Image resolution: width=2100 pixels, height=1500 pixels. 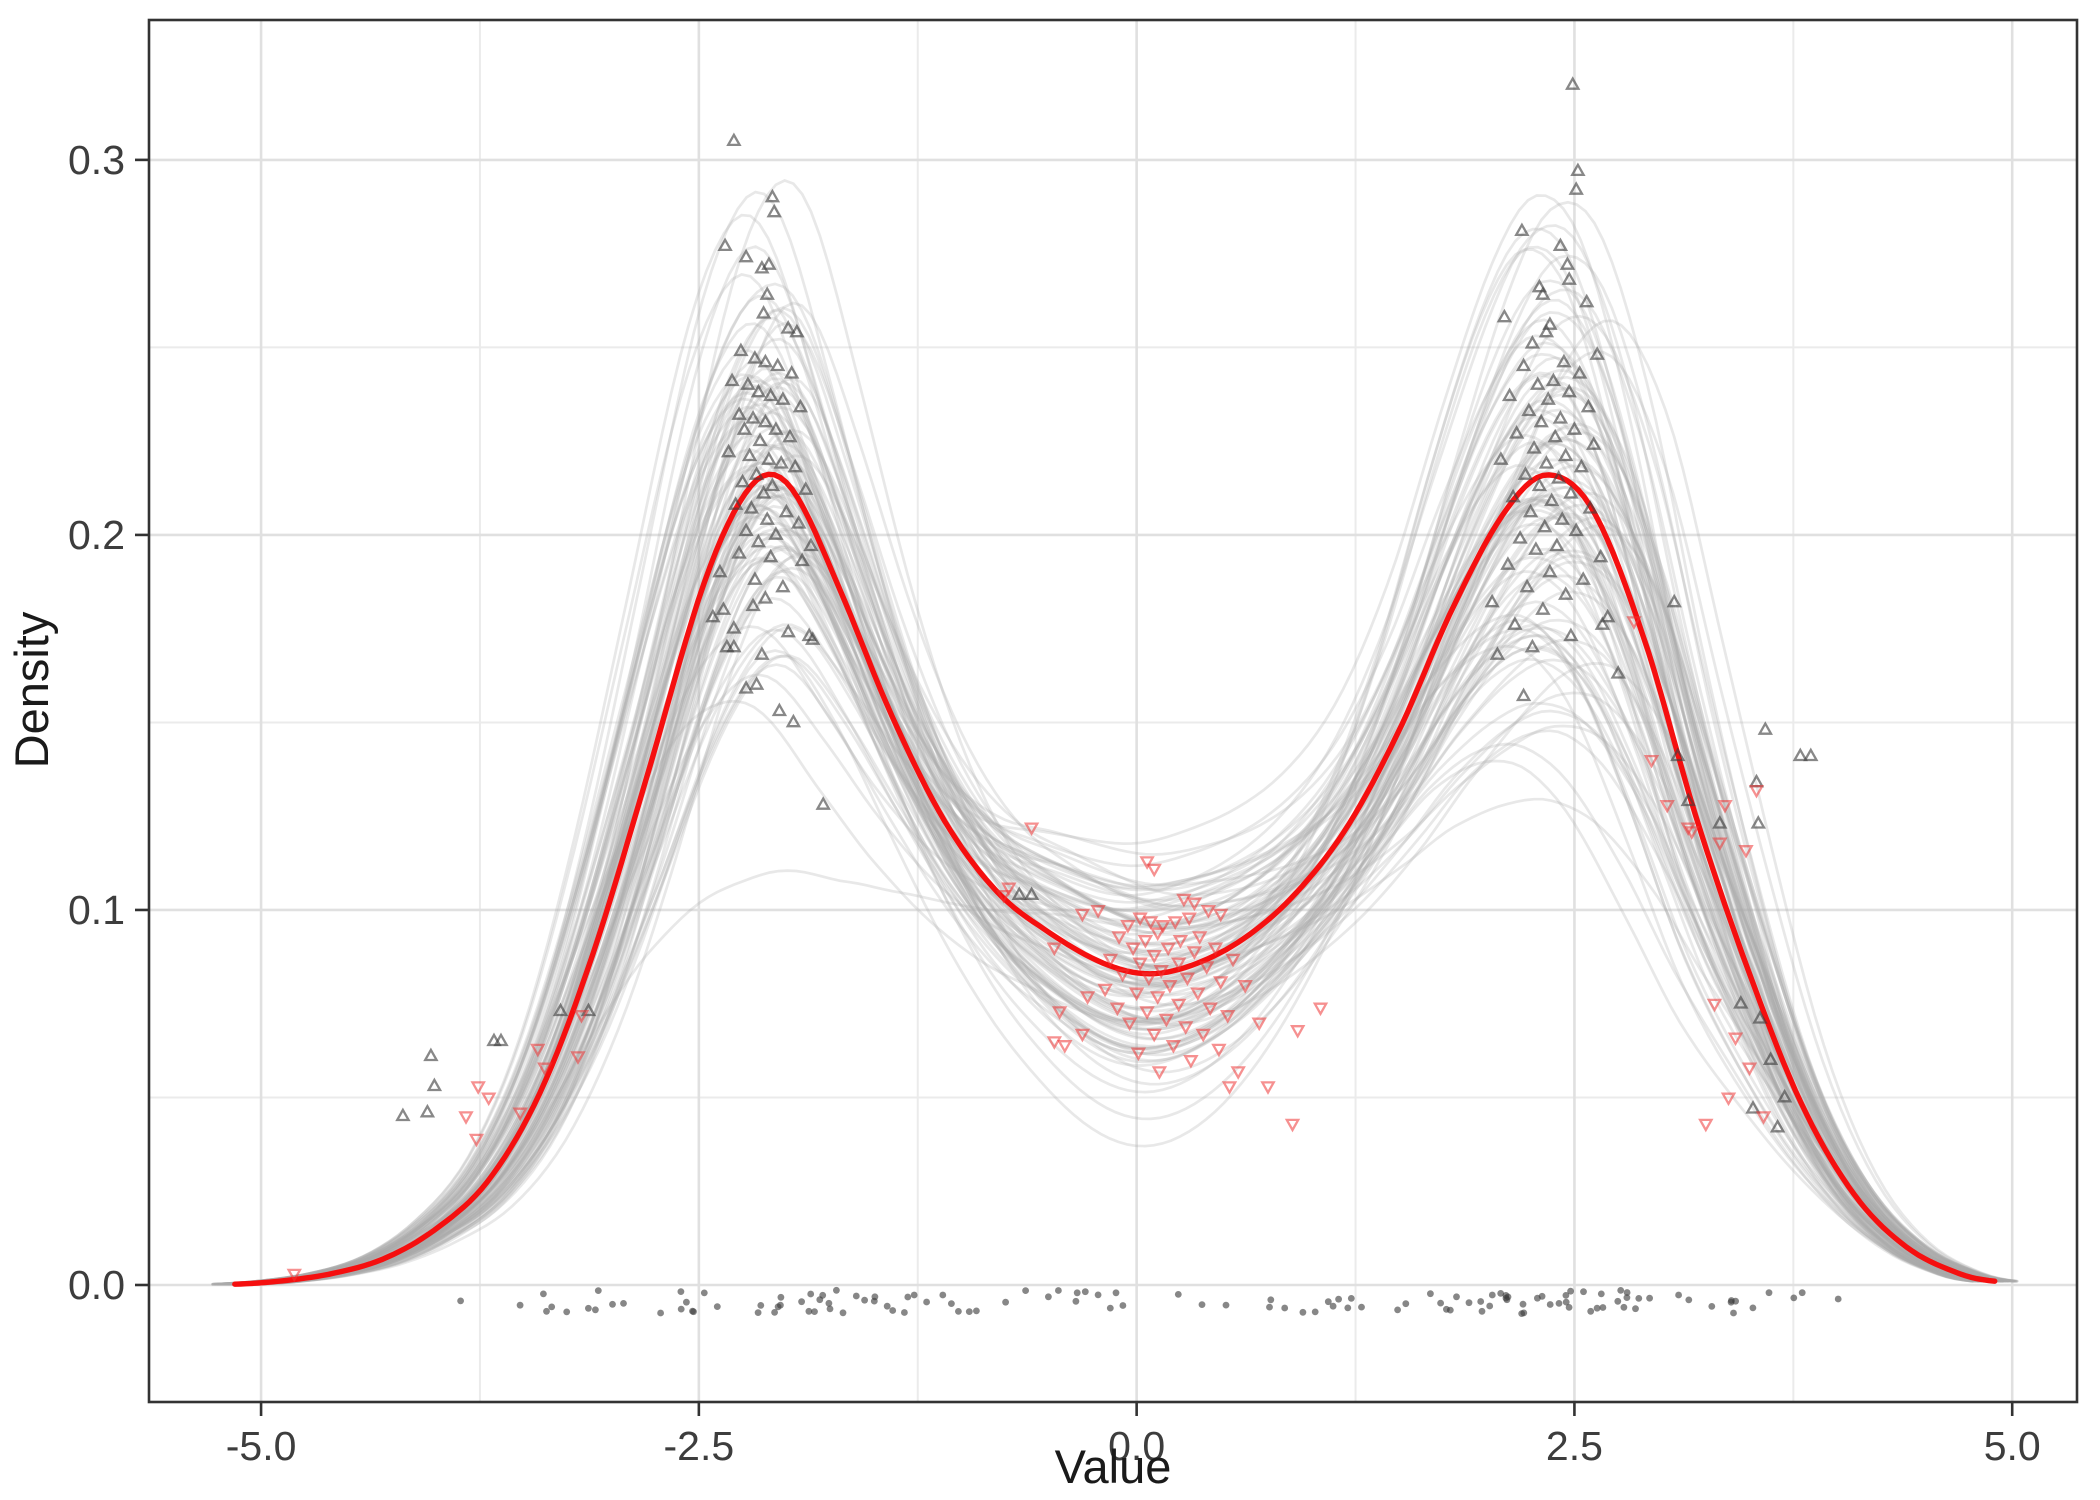 I want to click on x-tick-label: -5.0, so click(x=261, y=1446).